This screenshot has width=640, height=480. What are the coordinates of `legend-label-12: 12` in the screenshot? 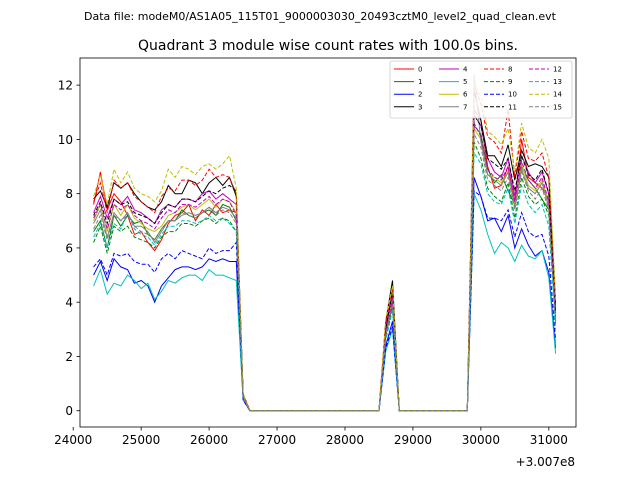 It's located at (557, 70).